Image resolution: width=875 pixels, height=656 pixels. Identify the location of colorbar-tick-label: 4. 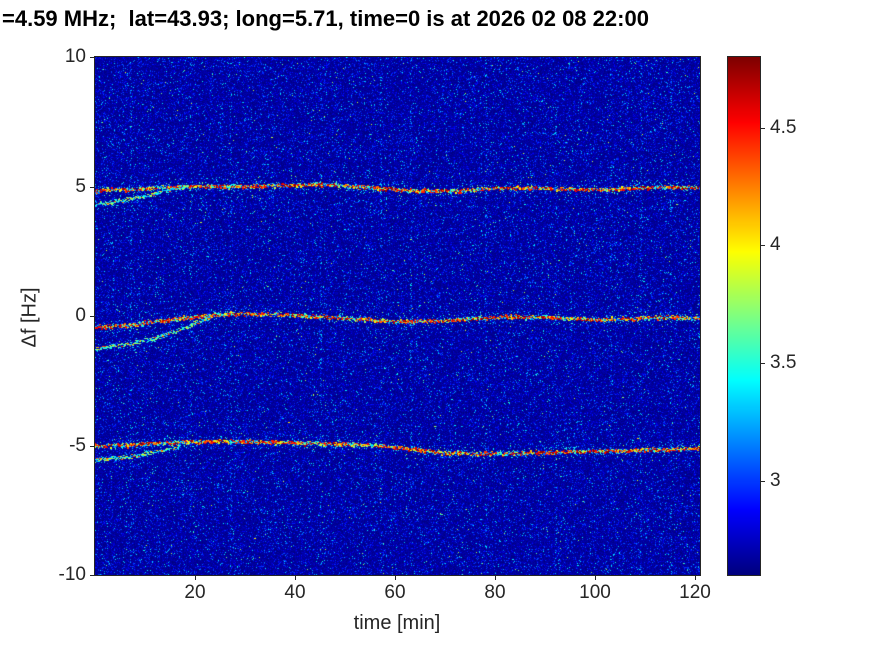
(775, 245).